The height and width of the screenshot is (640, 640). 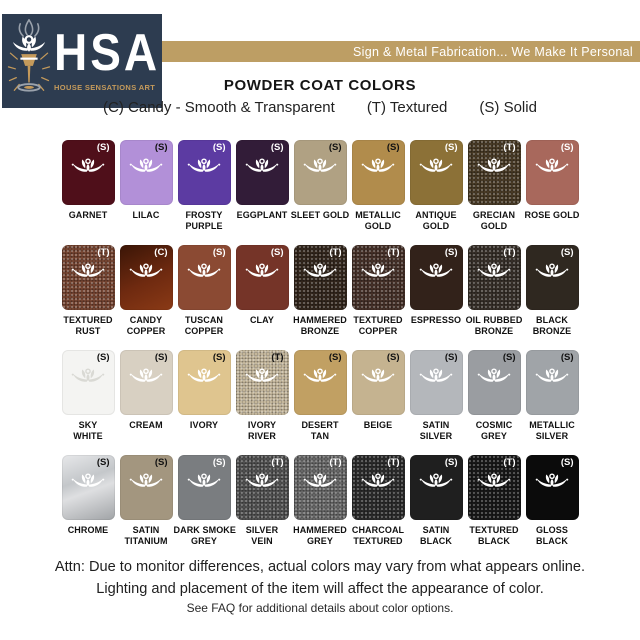 What do you see at coordinates (494, 185) in the screenshot?
I see `swatch-cell: (T) GRECIAN GOLD` at bounding box center [494, 185].